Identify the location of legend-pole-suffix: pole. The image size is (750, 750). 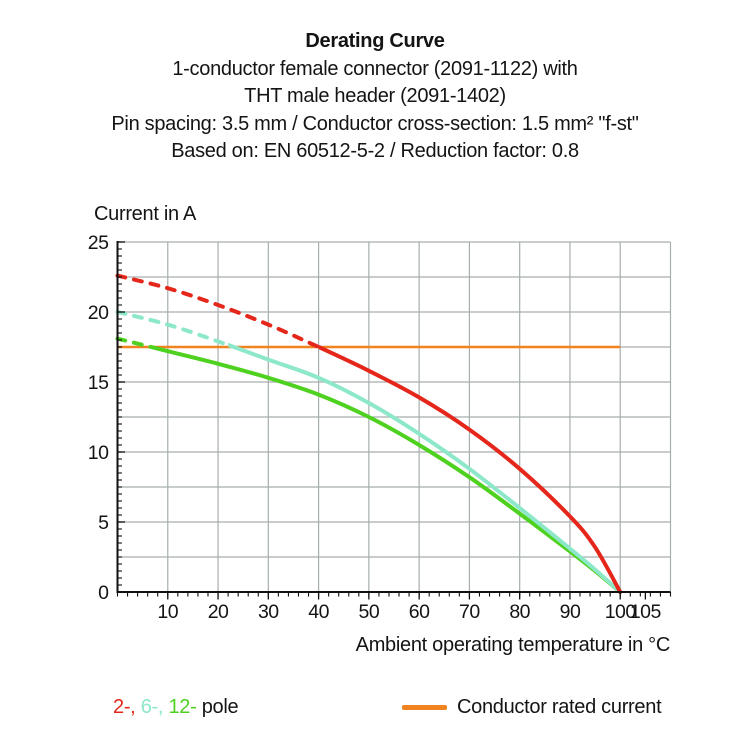
(220, 707).